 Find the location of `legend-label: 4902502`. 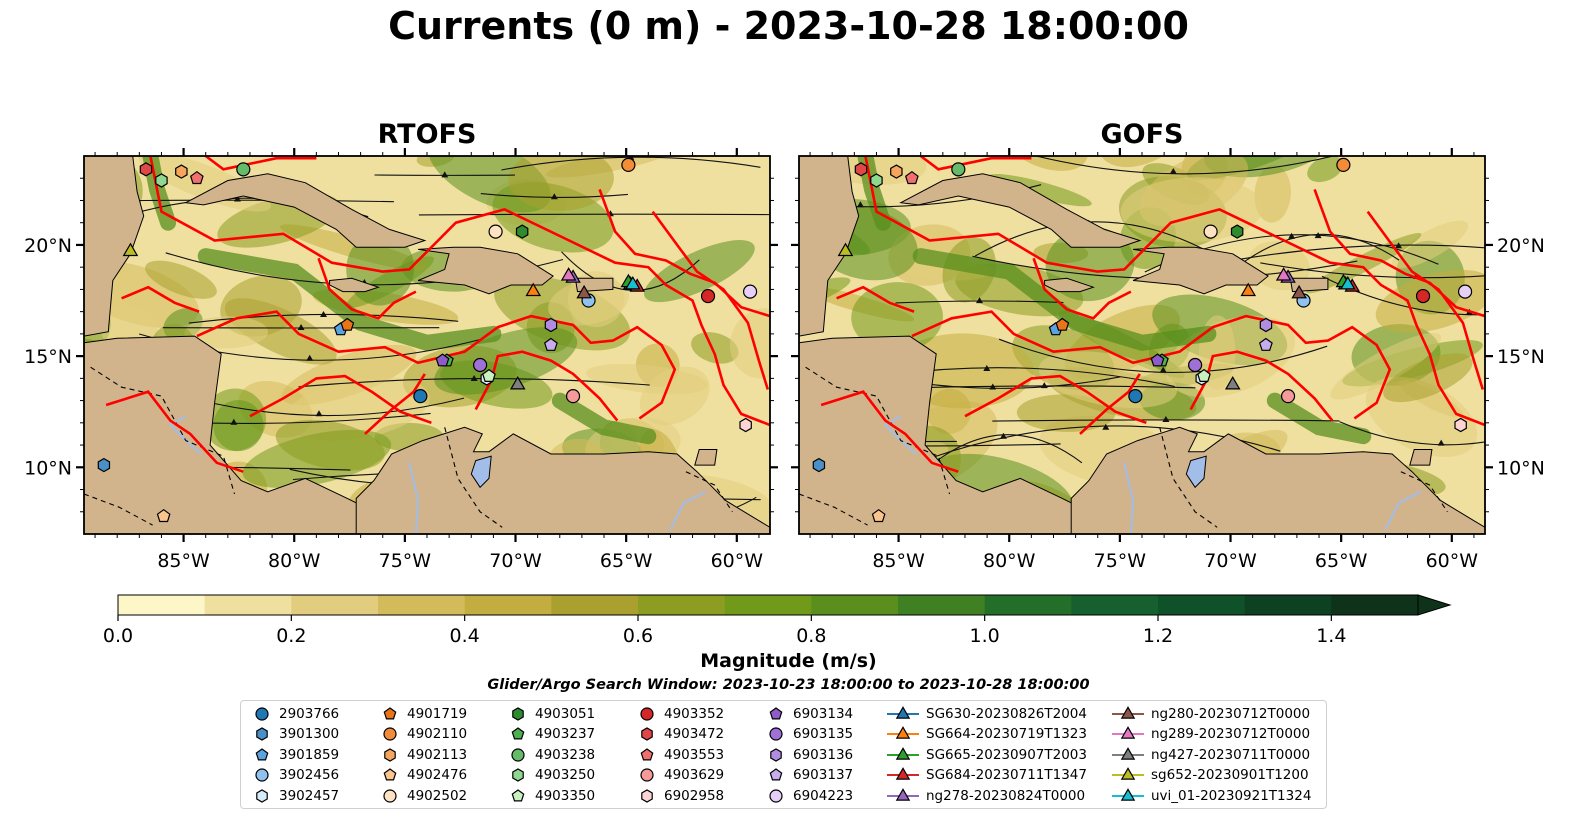

legend-label: 4902502 is located at coordinates (437, 795).